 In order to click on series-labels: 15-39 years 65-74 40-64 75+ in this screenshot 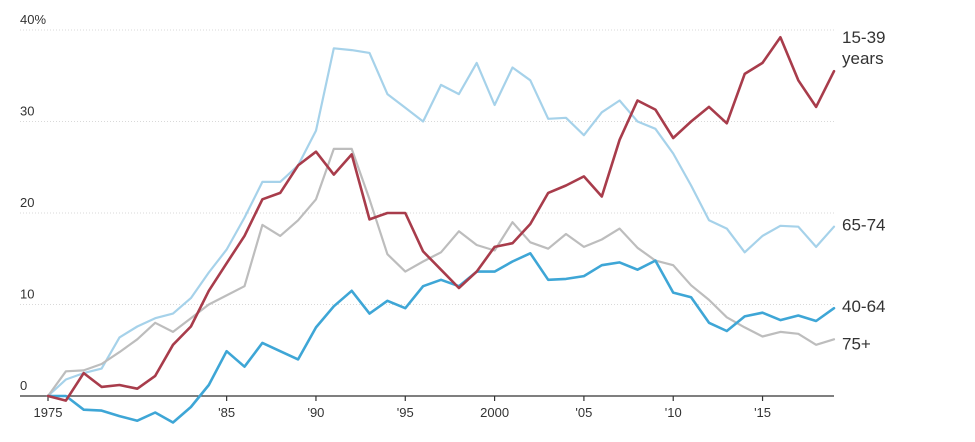, I will do `click(863, 190)`.